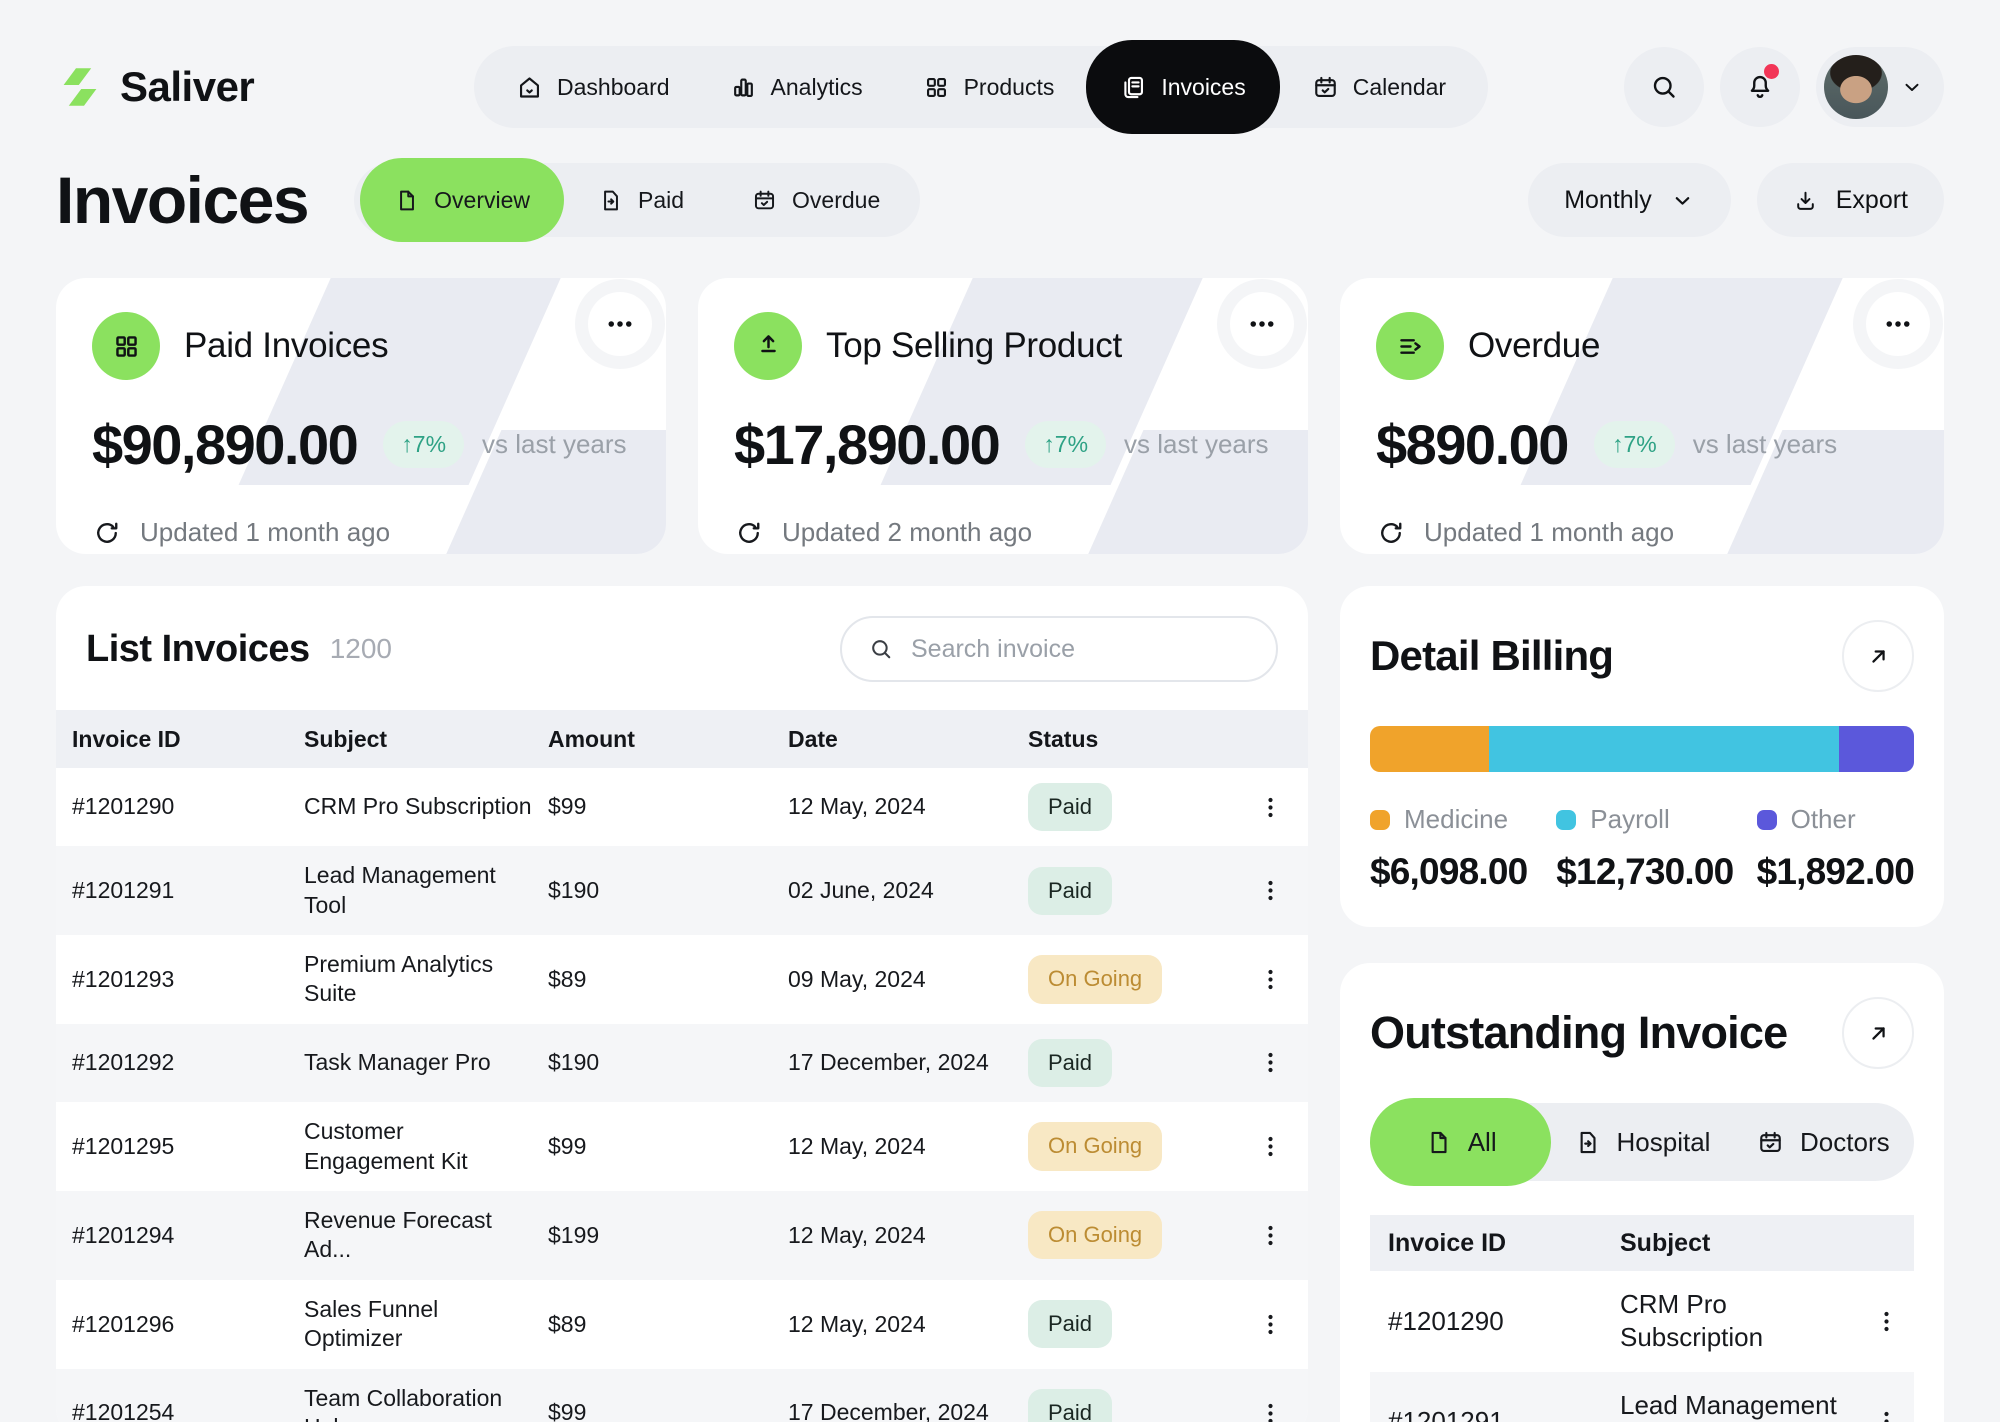 The height and width of the screenshot is (1422, 2000). I want to click on refresh-icon, so click(749, 533).